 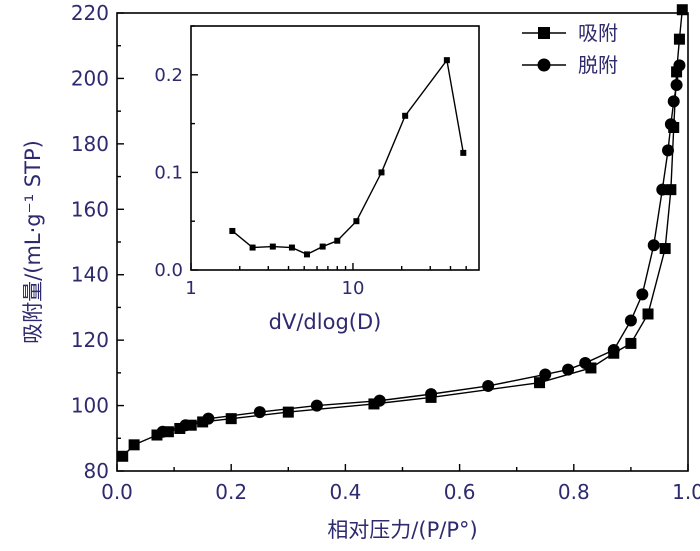 What do you see at coordinates (90, 275) in the screenshot?
I see `y-tick-label: 140` at bounding box center [90, 275].